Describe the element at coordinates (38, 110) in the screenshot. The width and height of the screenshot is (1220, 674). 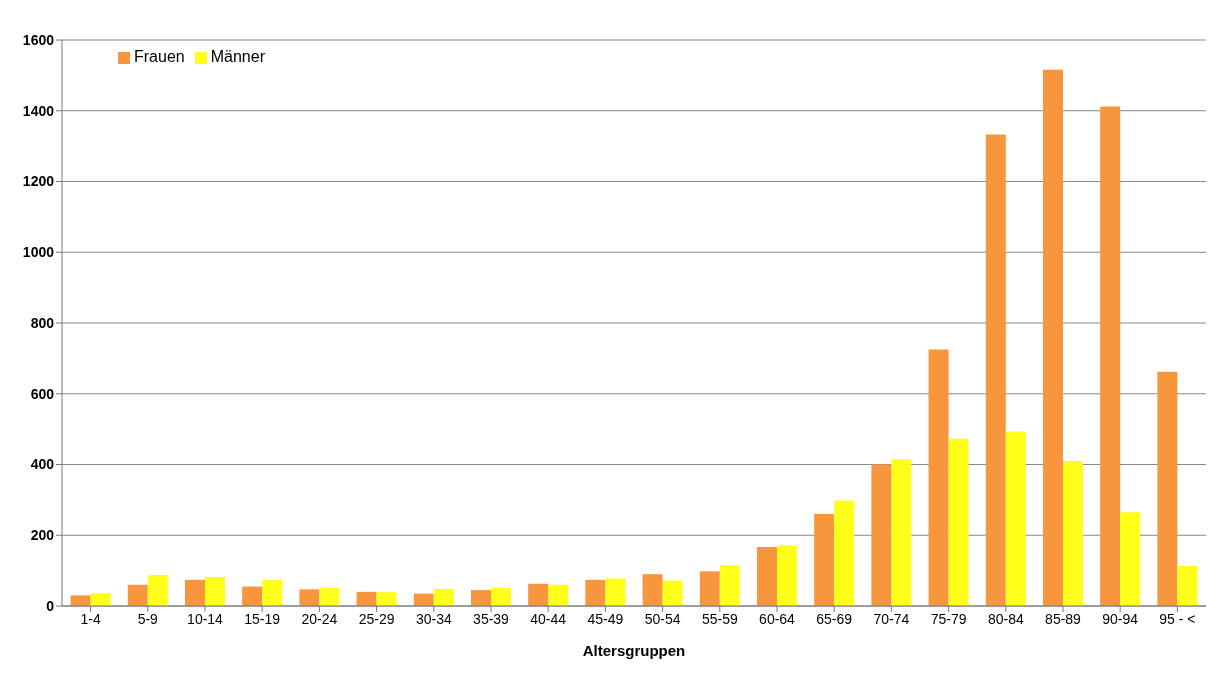
I see `y-tick-label: 1400` at that location.